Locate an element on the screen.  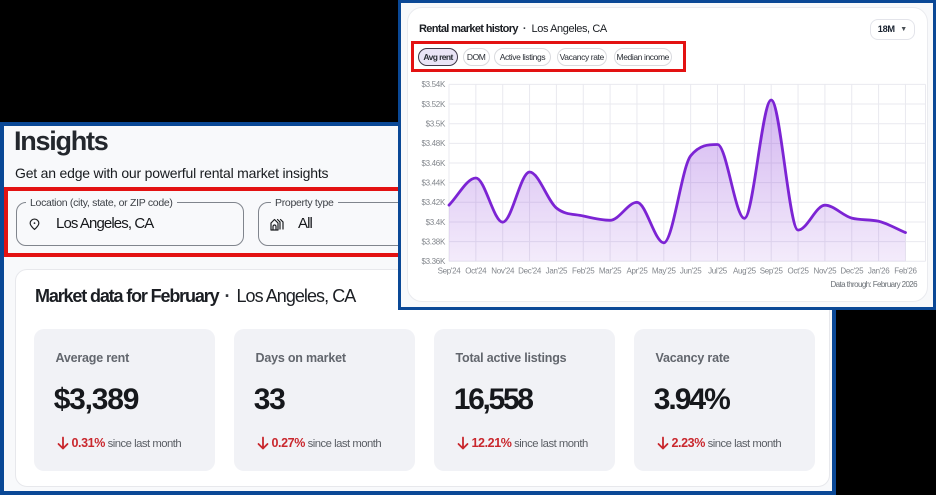
svg-text: Jul'25 is located at coordinates (718, 271).